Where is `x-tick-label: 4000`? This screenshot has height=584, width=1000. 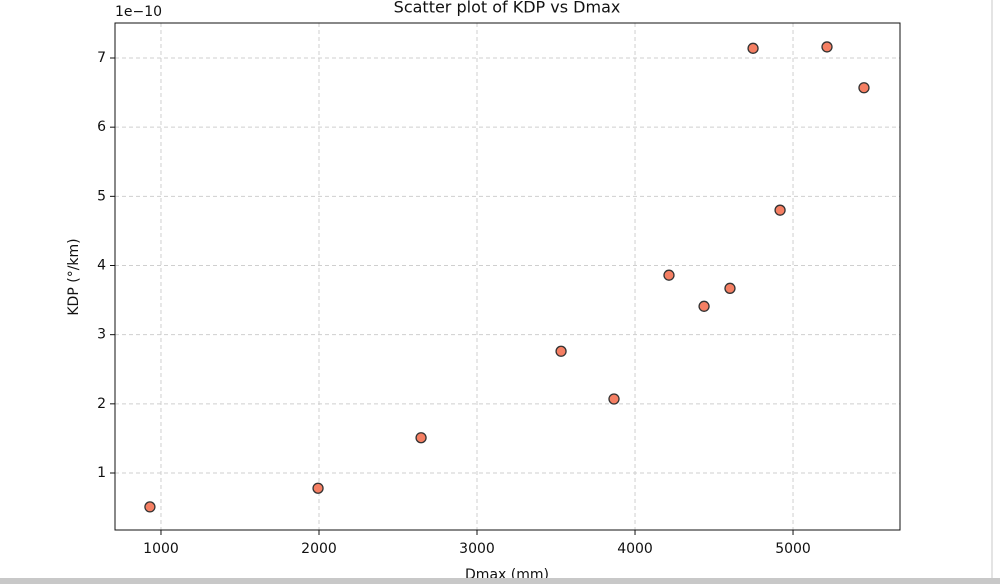
x-tick-label: 4000 is located at coordinates (635, 549).